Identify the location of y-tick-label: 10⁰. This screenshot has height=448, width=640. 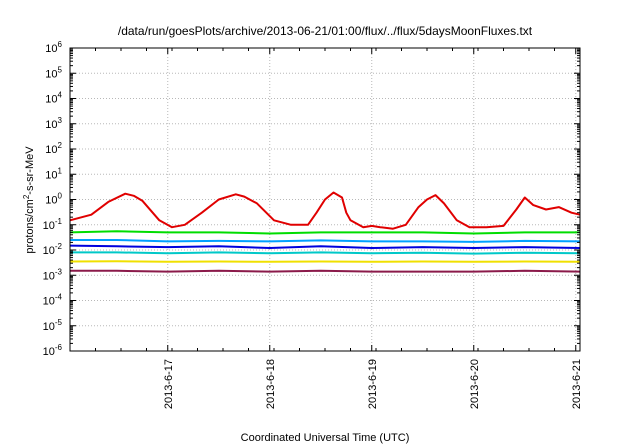
(53, 199).